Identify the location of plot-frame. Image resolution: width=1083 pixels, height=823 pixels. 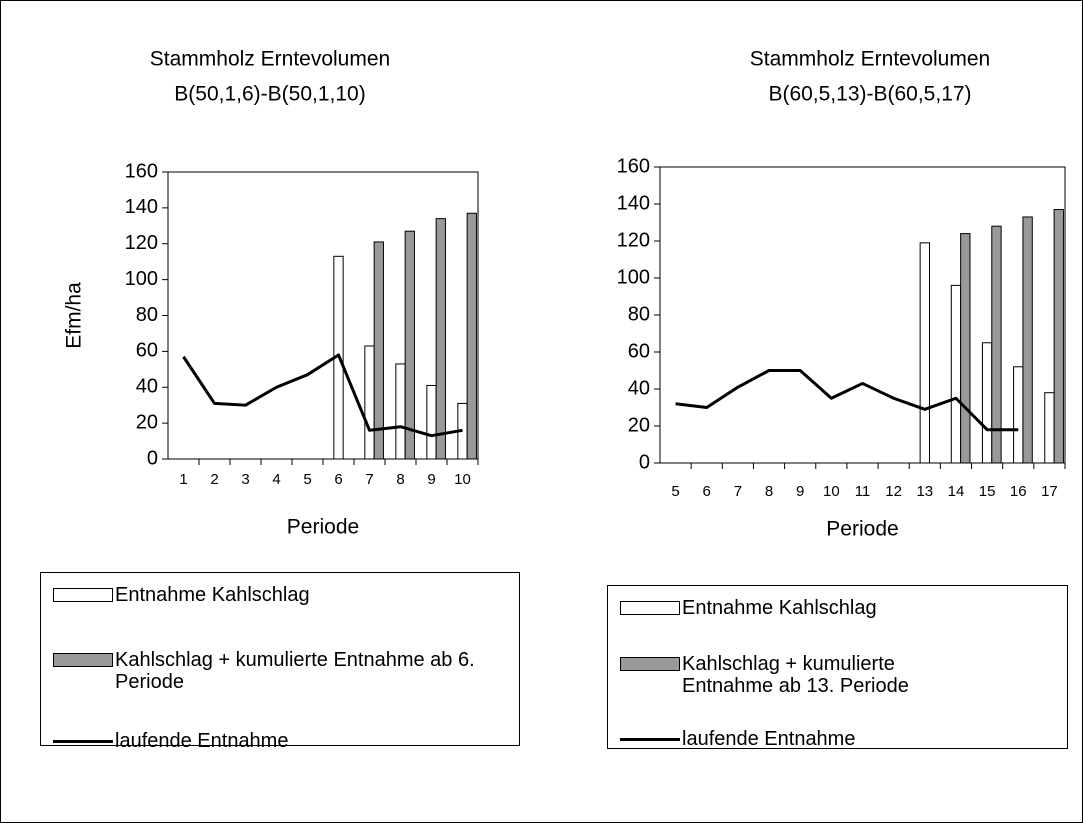
(862, 315).